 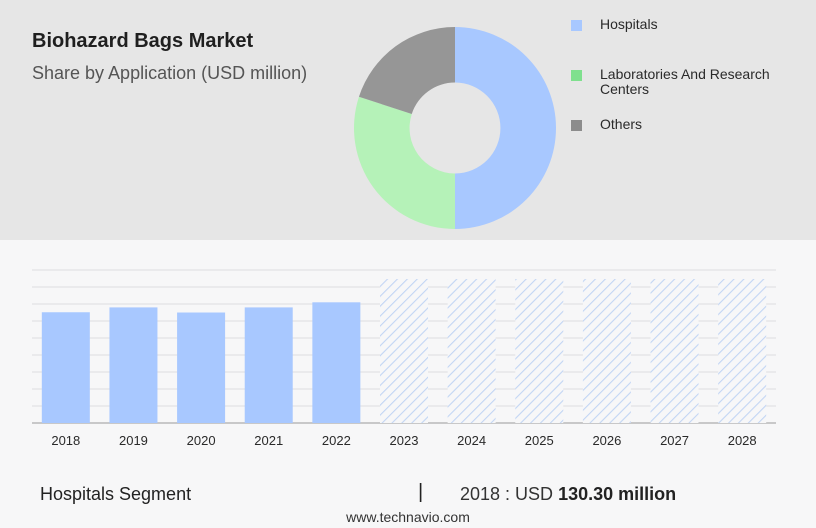 What do you see at coordinates (742, 440) in the screenshot?
I see `x-tick-label-2028: 2028` at bounding box center [742, 440].